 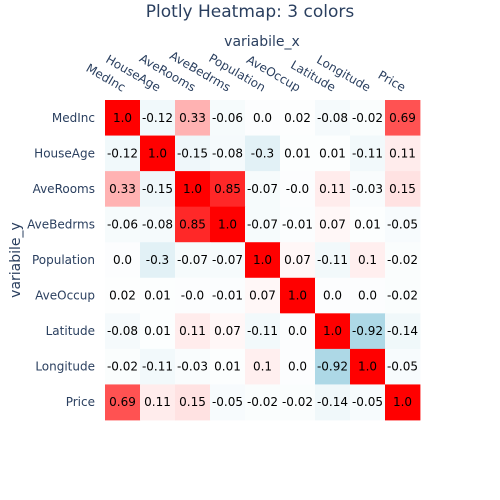 I want to click on cell-value-label: -0.92, so click(x=332, y=367).